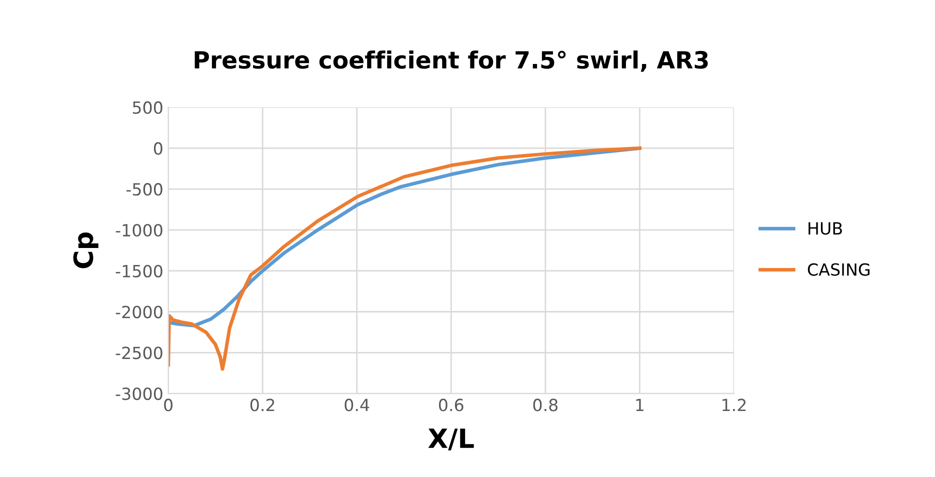 This screenshot has height=477, width=935. What do you see at coordinates (451, 405) in the screenshot?
I see `x-tick-label: 0.6` at bounding box center [451, 405].